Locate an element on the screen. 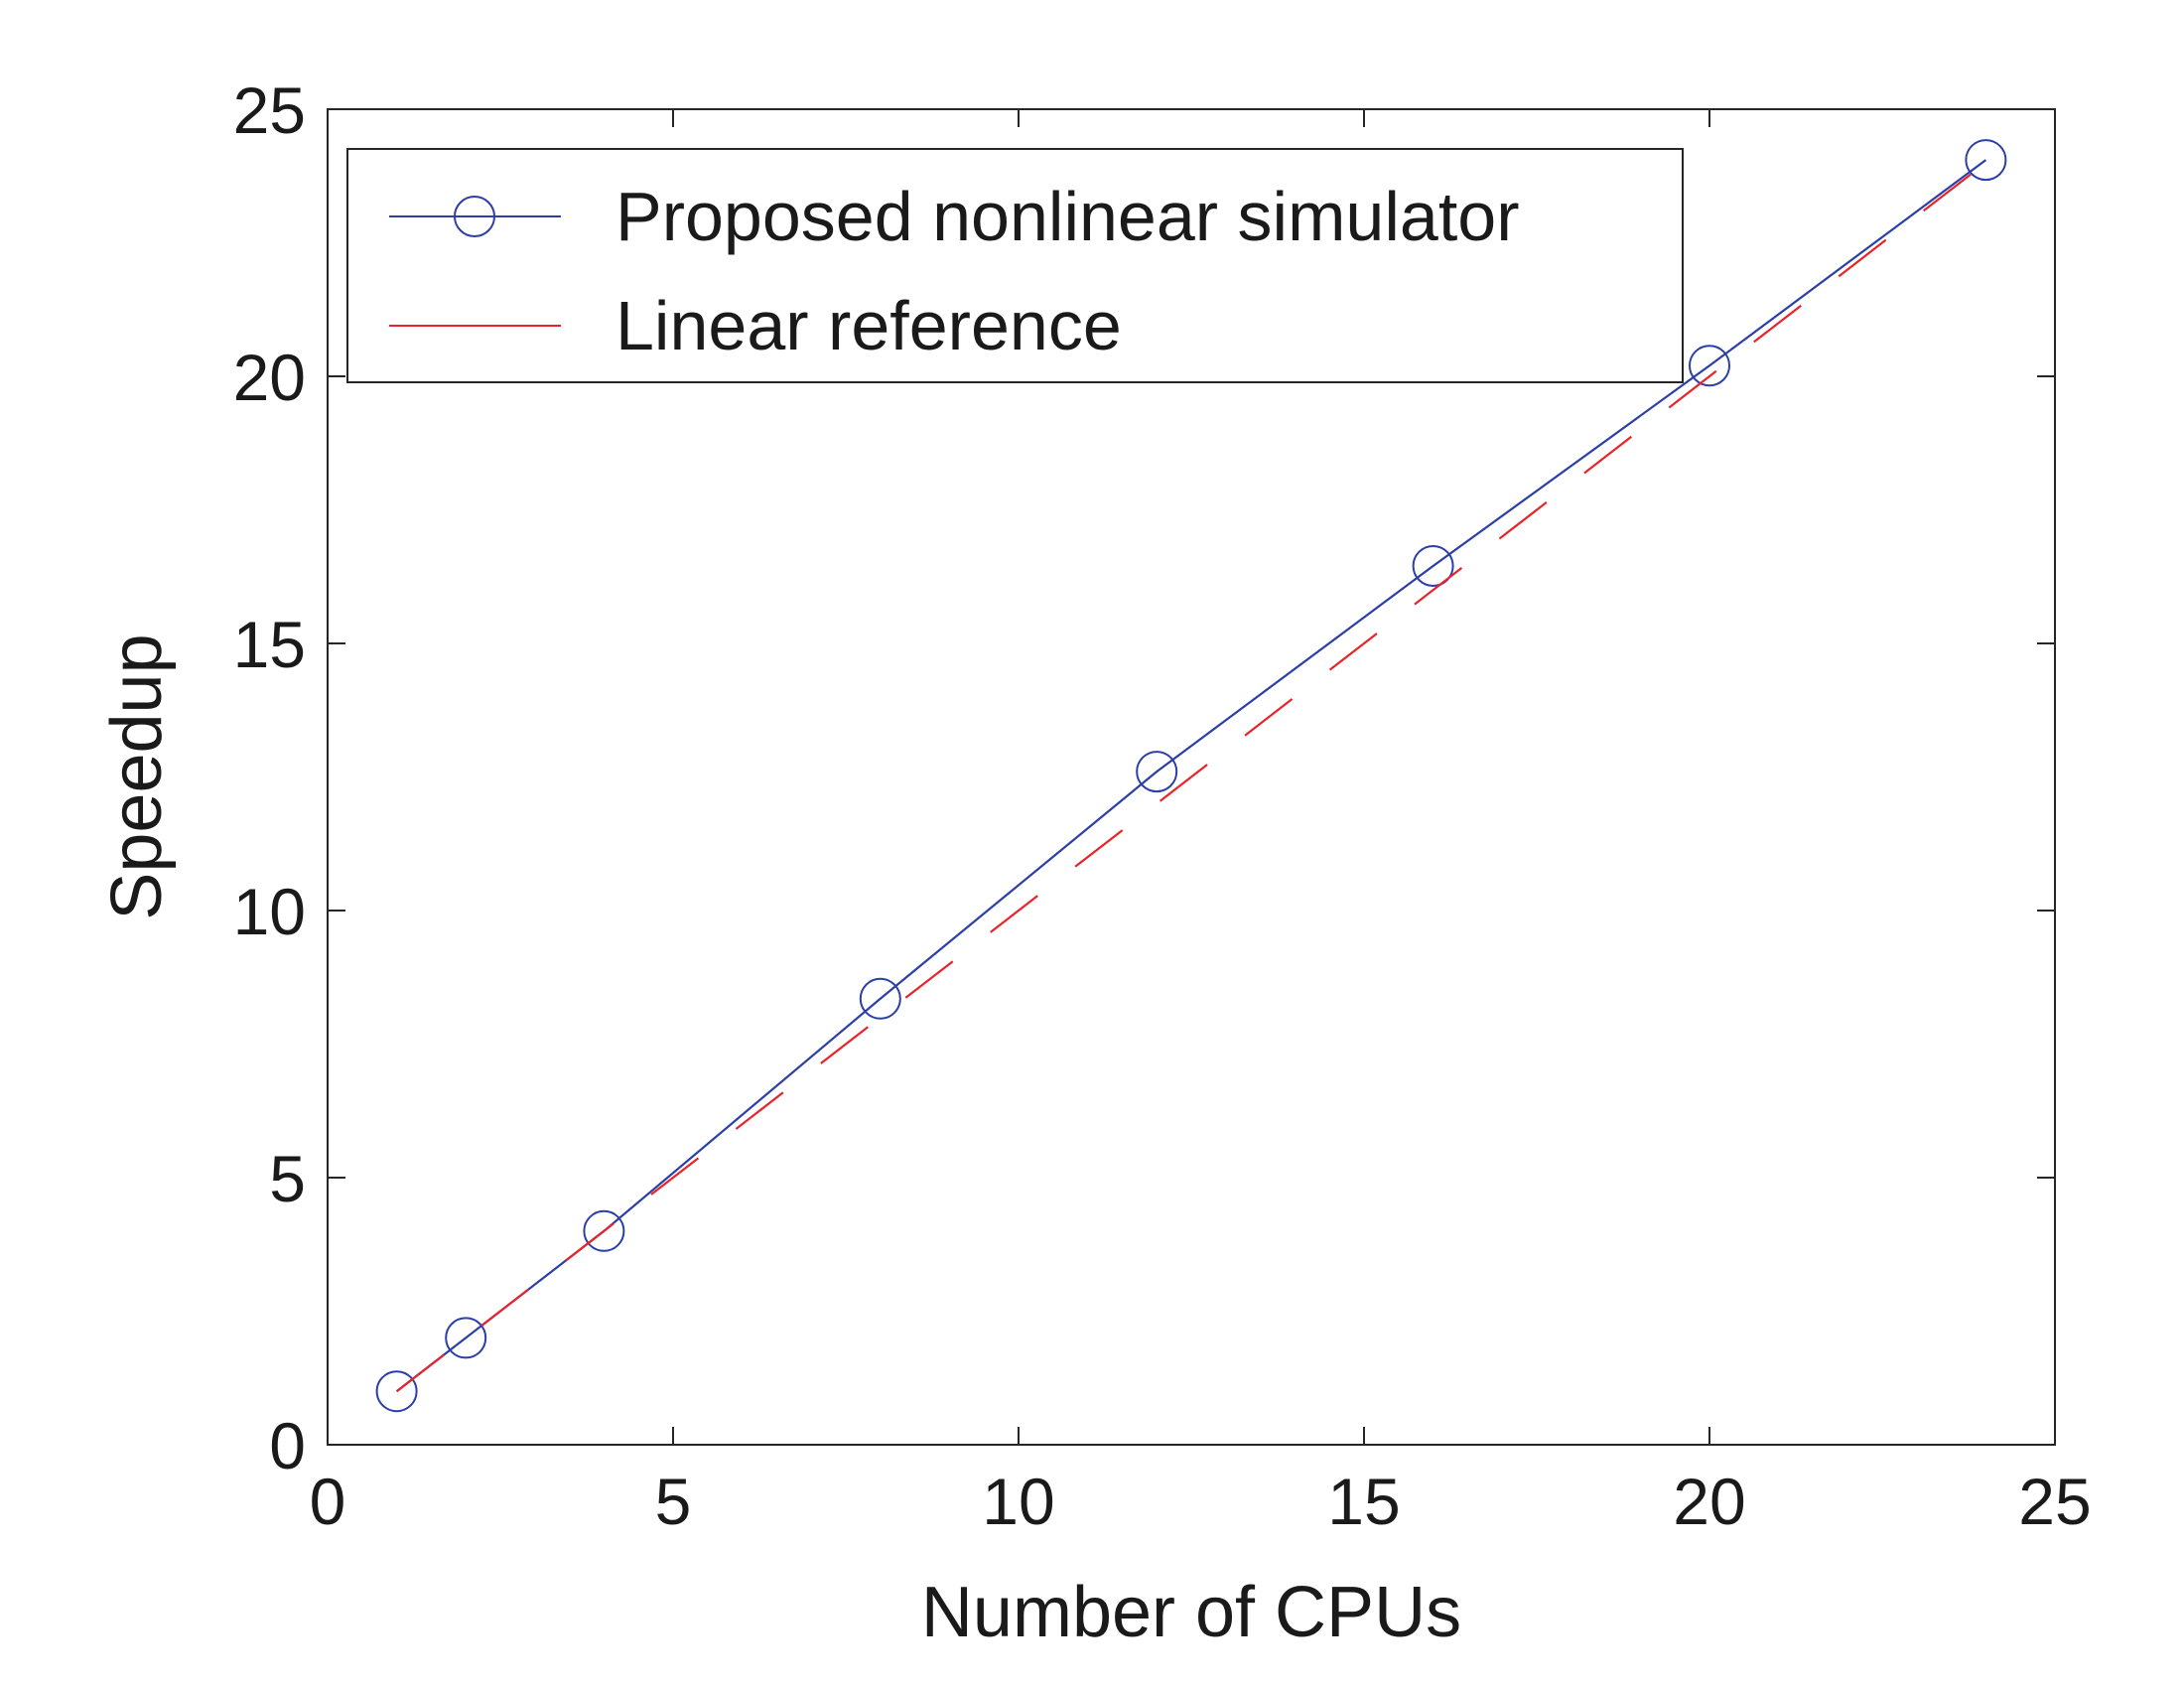 This screenshot has width=2184, height=1688. x-tick-label: 15 is located at coordinates (1363, 1501).